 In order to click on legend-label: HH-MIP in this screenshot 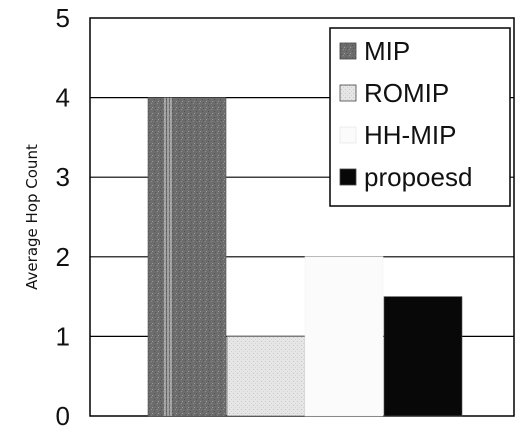, I will do `click(410, 135)`.